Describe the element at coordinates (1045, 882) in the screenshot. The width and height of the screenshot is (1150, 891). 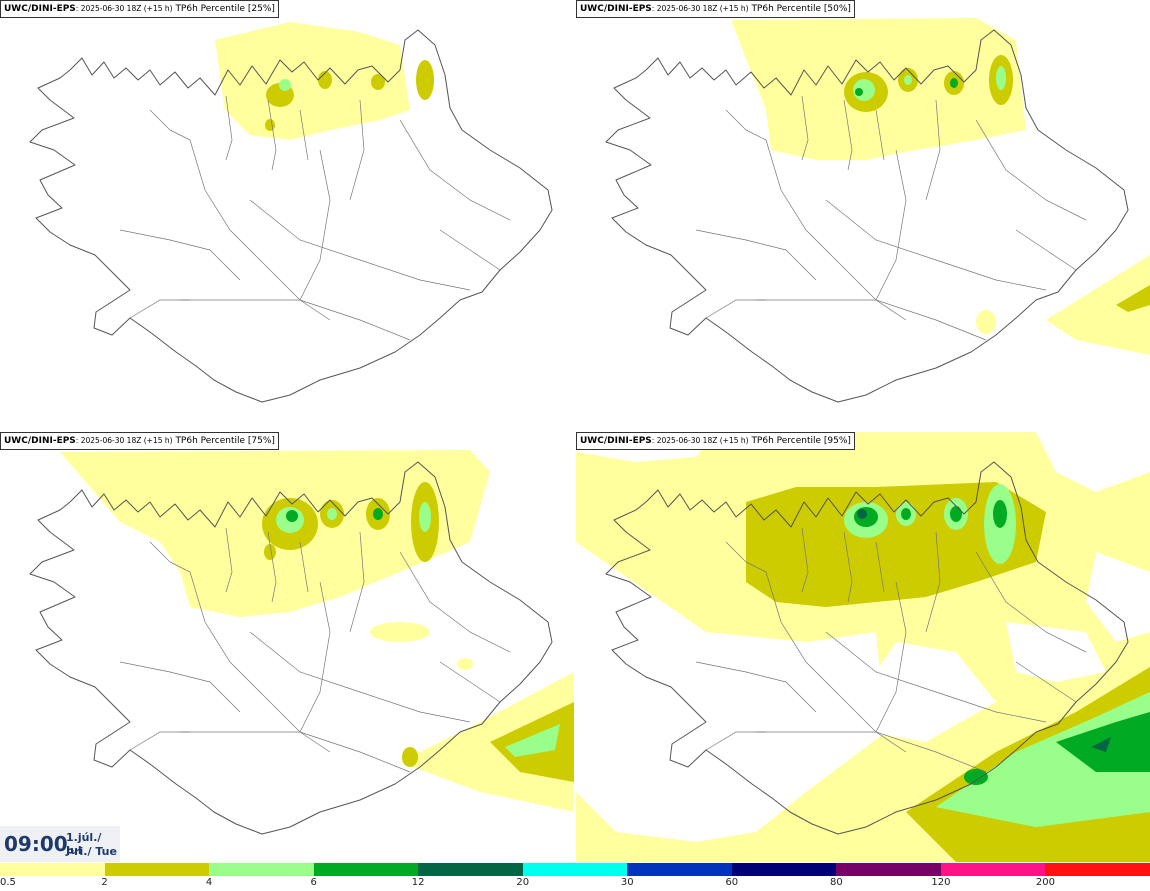
I see `colorbar-tick-label: 200` at that location.